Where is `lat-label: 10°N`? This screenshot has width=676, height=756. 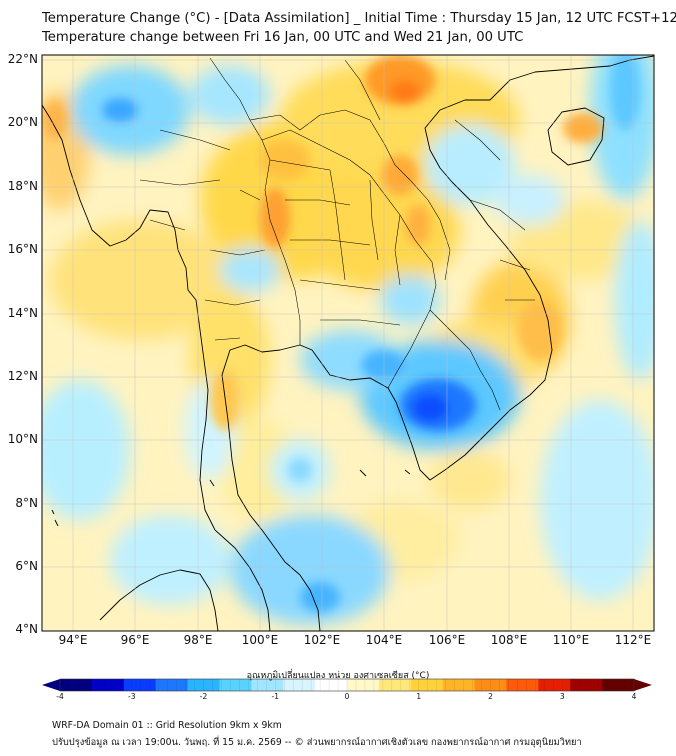 lat-label: 10°N is located at coordinates (22, 439).